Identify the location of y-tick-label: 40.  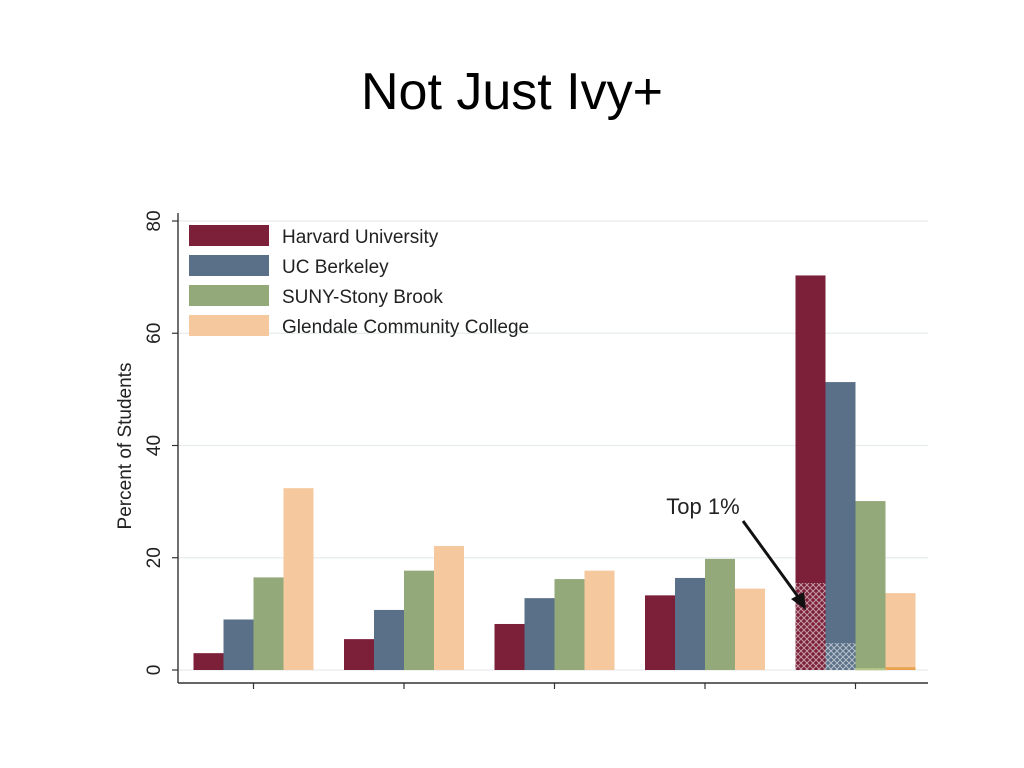
(154, 445).